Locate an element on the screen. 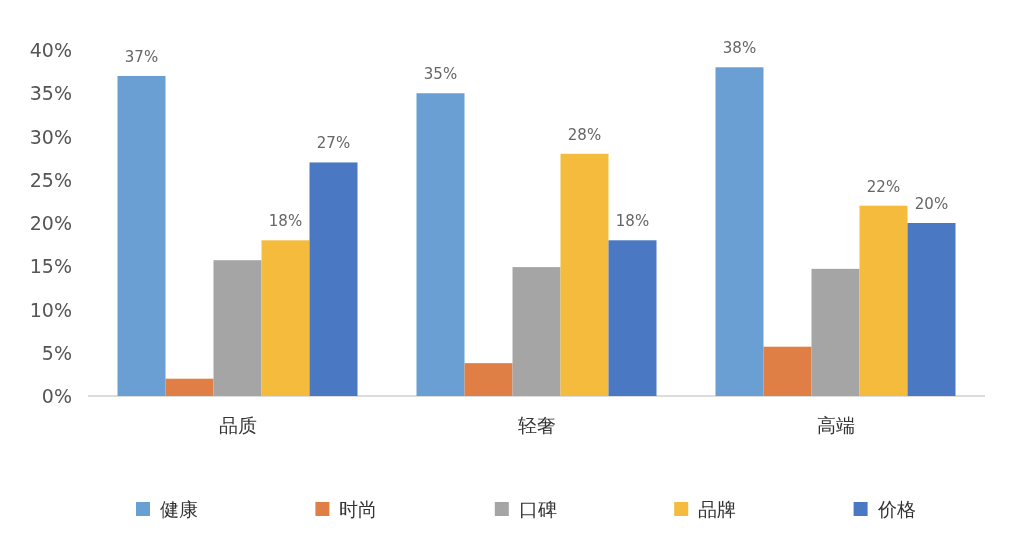 The height and width of the screenshot is (535, 1022). x-tick-label: 高端 is located at coordinates (835, 425).